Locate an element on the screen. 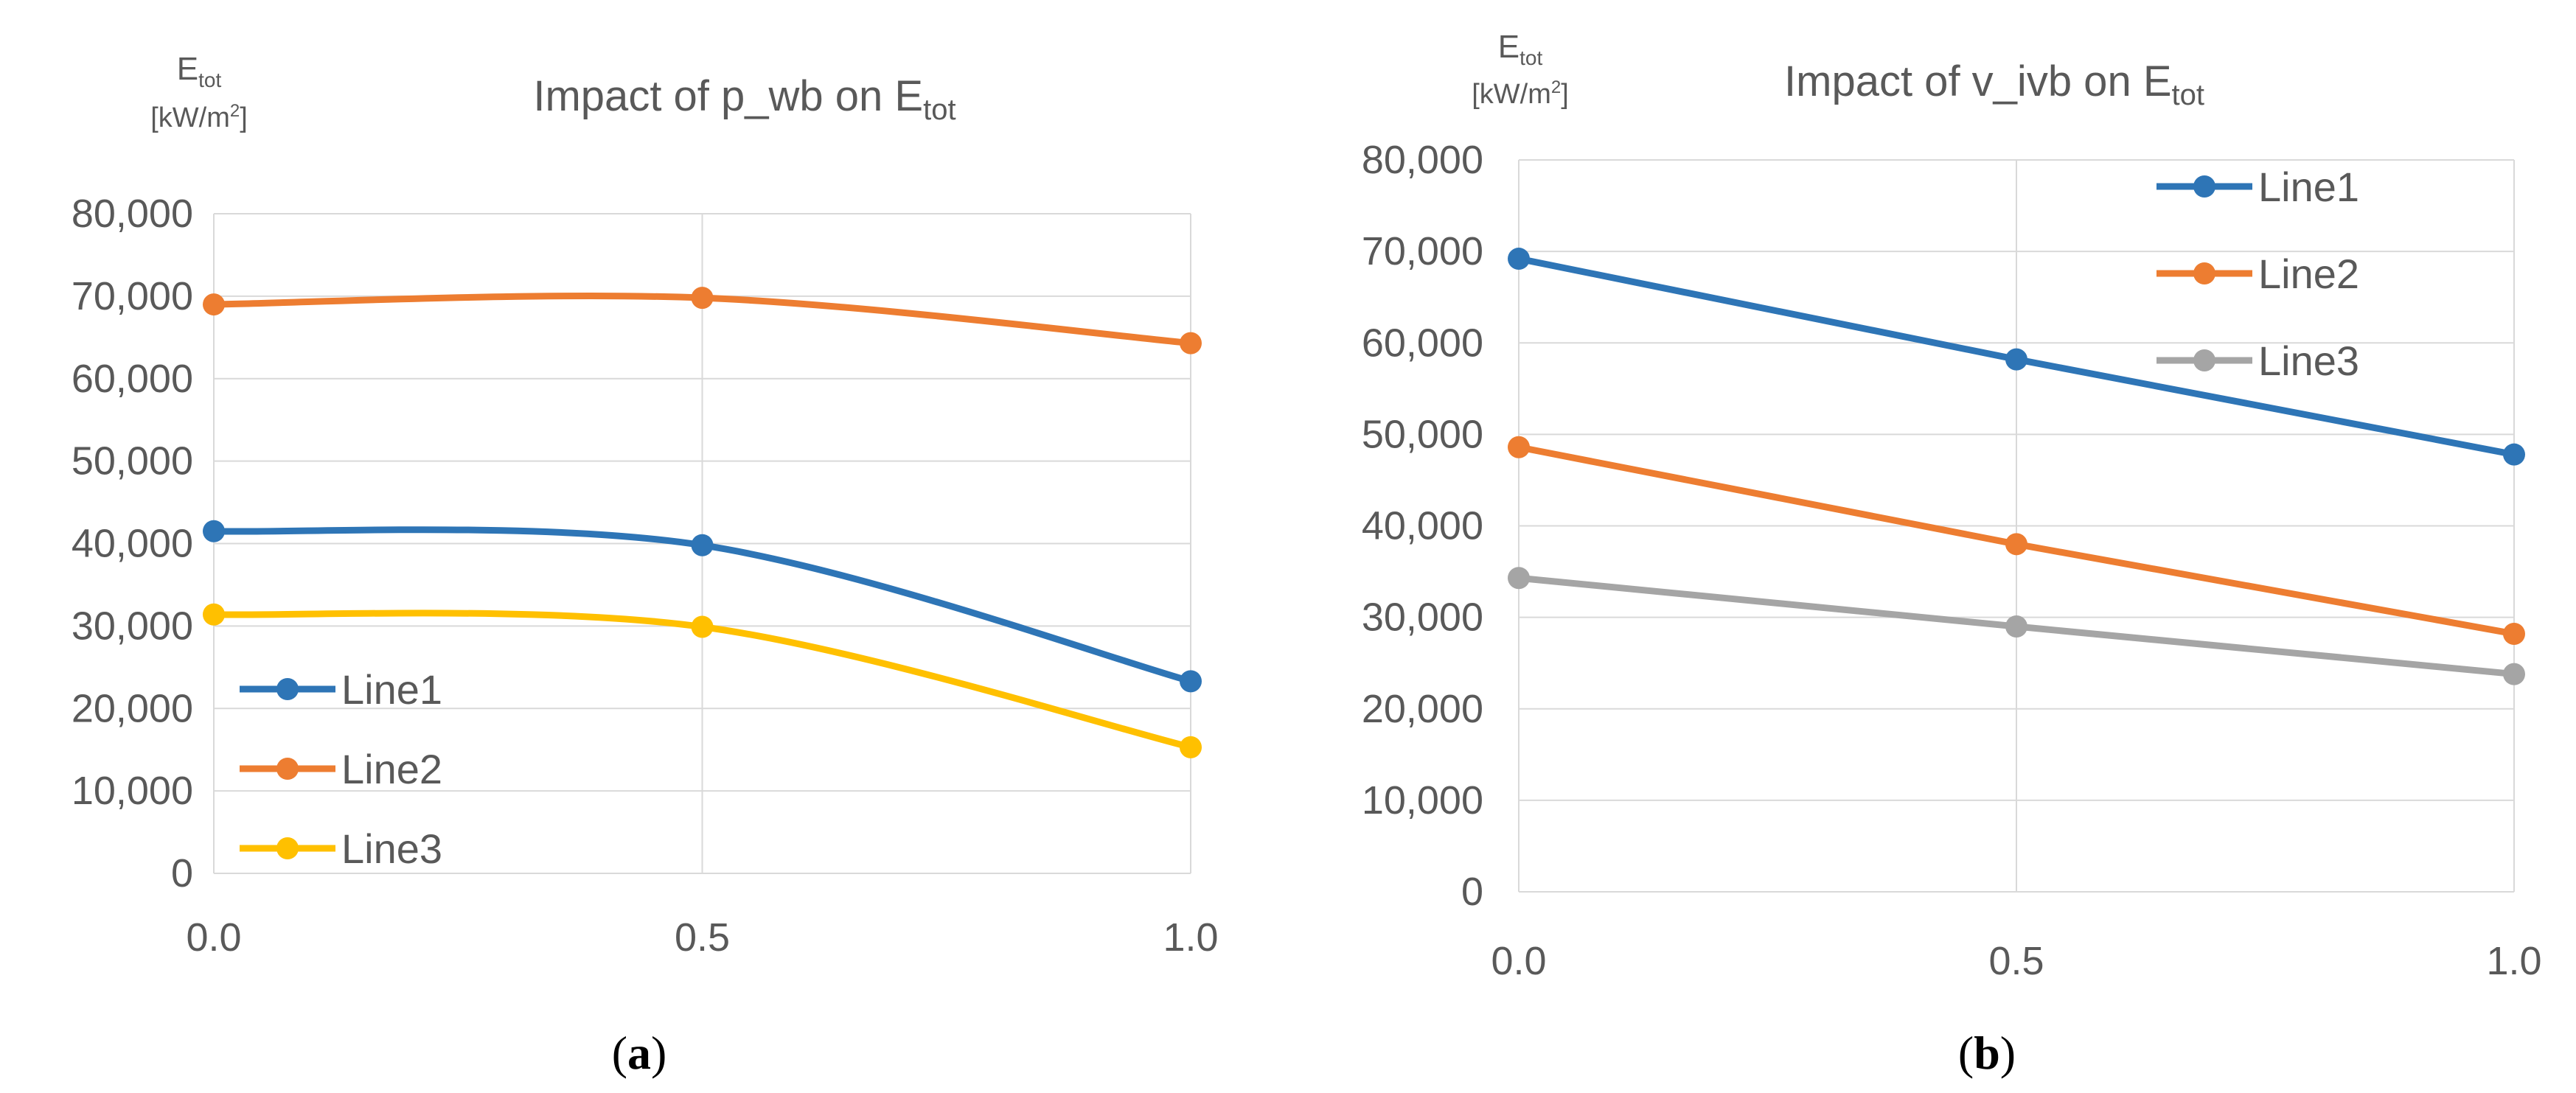  chart-title: Impact of v_ivb on Etot is located at coordinates (1994, 84).